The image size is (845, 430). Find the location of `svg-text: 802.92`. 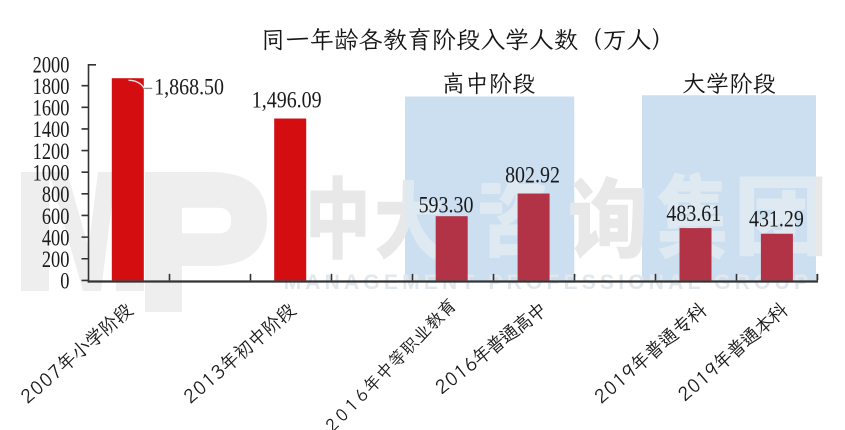

svg-text: 802.92 is located at coordinates (532, 175).